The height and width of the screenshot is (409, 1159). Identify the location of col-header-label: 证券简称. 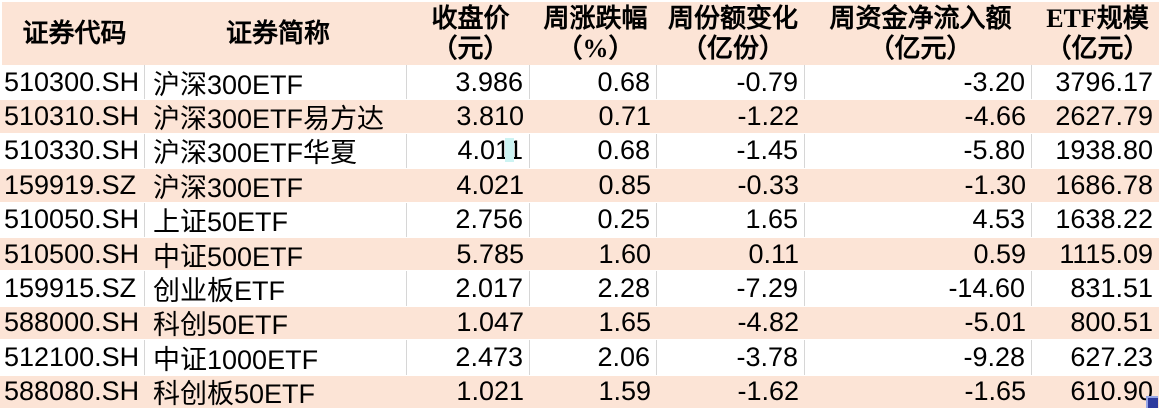
(277, 33).